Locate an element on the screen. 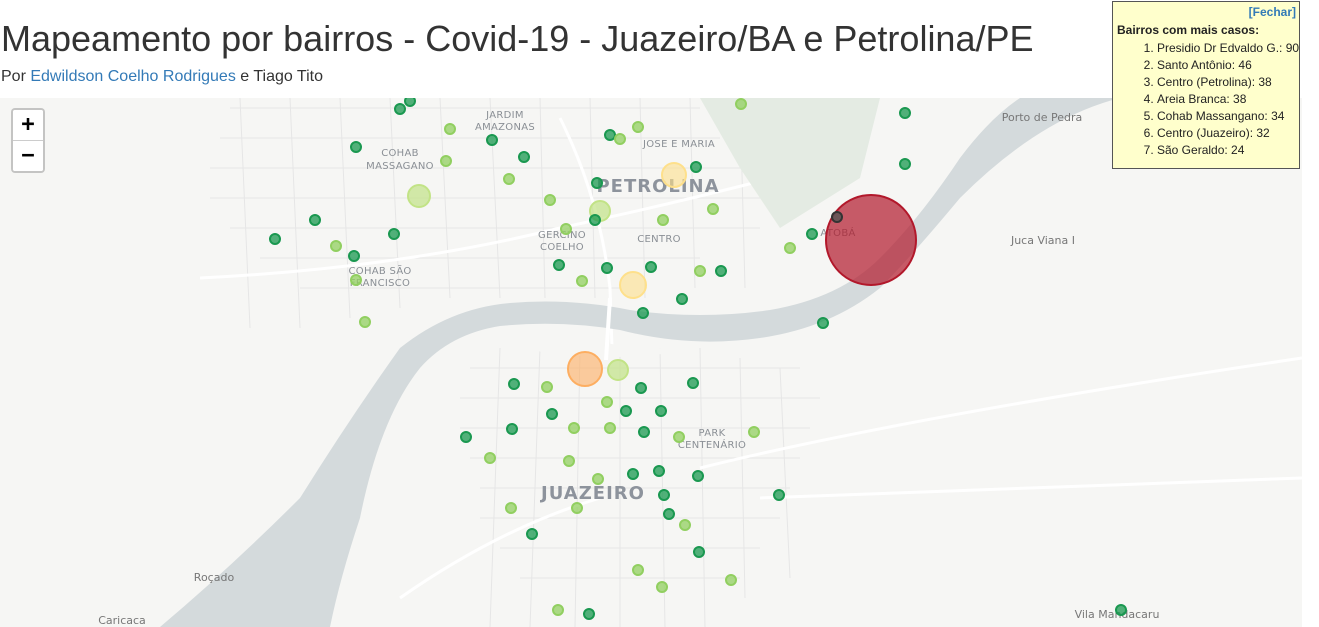 The image size is (1319, 627). case-marker-presidio is located at coordinates (871, 240).